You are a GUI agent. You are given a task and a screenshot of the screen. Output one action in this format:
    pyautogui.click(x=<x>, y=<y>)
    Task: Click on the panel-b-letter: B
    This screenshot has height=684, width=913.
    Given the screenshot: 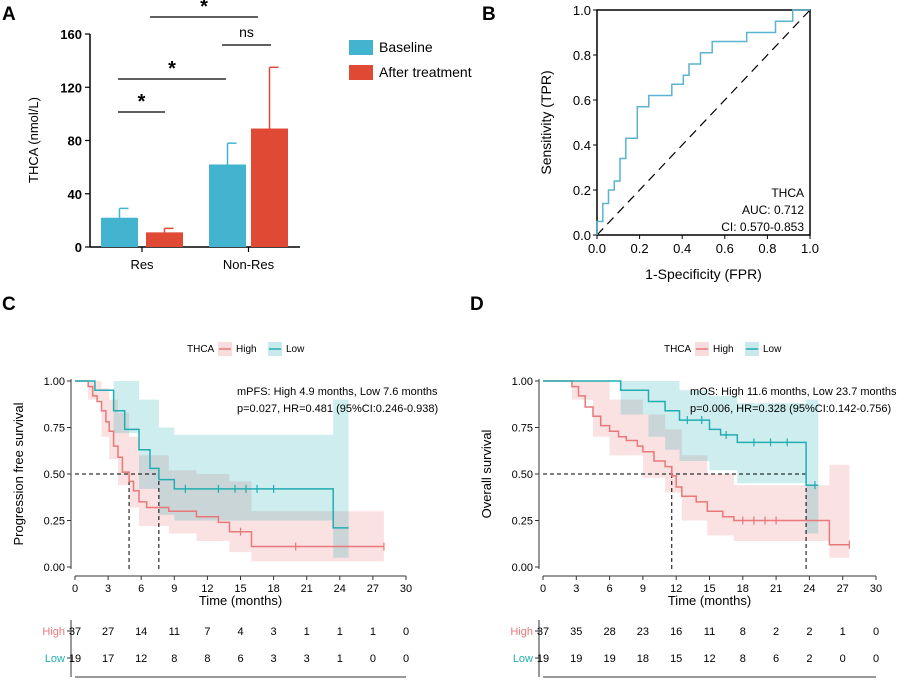 What is the action you would take?
    pyautogui.click(x=489, y=14)
    